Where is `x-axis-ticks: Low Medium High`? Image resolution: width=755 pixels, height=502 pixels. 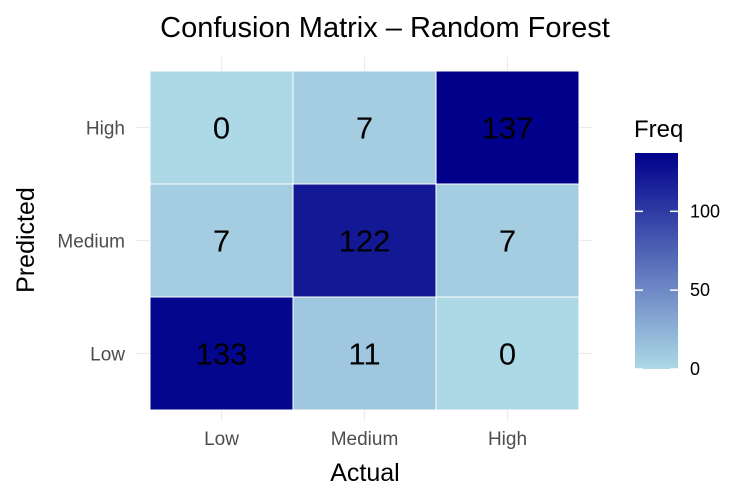 x-axis-ticks: Low Medium High is located at coordinates (365, 439).